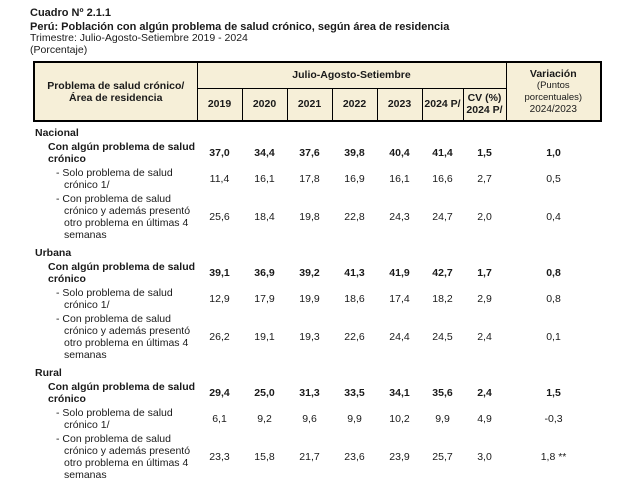 The image size is (620, 482). What do you see at coordinates (219, 457) in the screenshot?
I see `value-cell: 23,3` at bounding box center [219, 457].